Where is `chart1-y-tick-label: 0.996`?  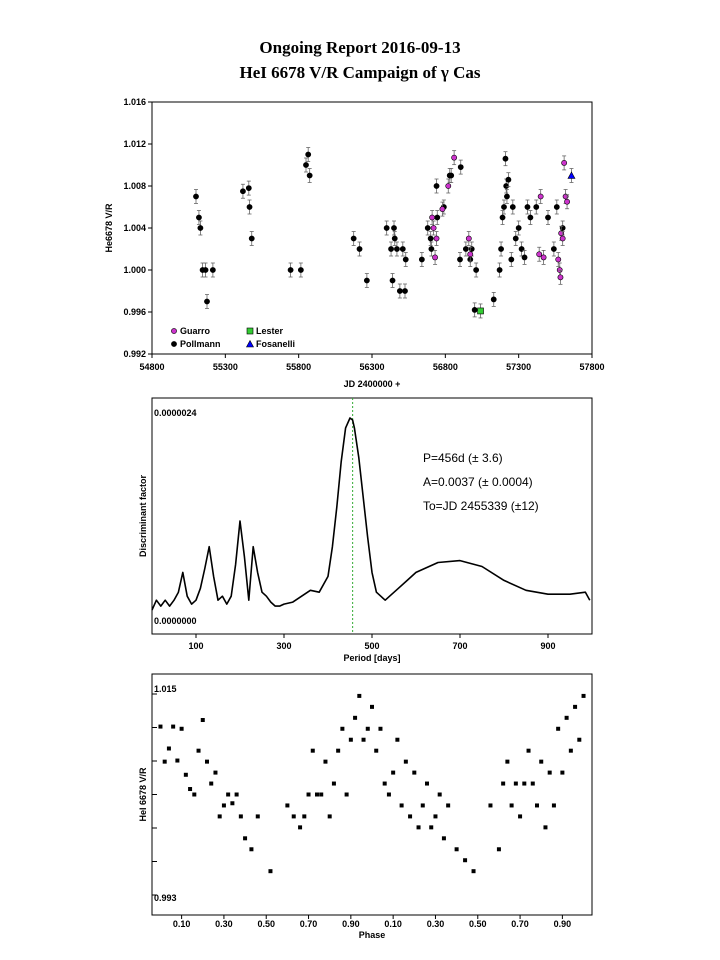
chart1-y-tick-label: 0.996 is located at coordinates (134, 312).